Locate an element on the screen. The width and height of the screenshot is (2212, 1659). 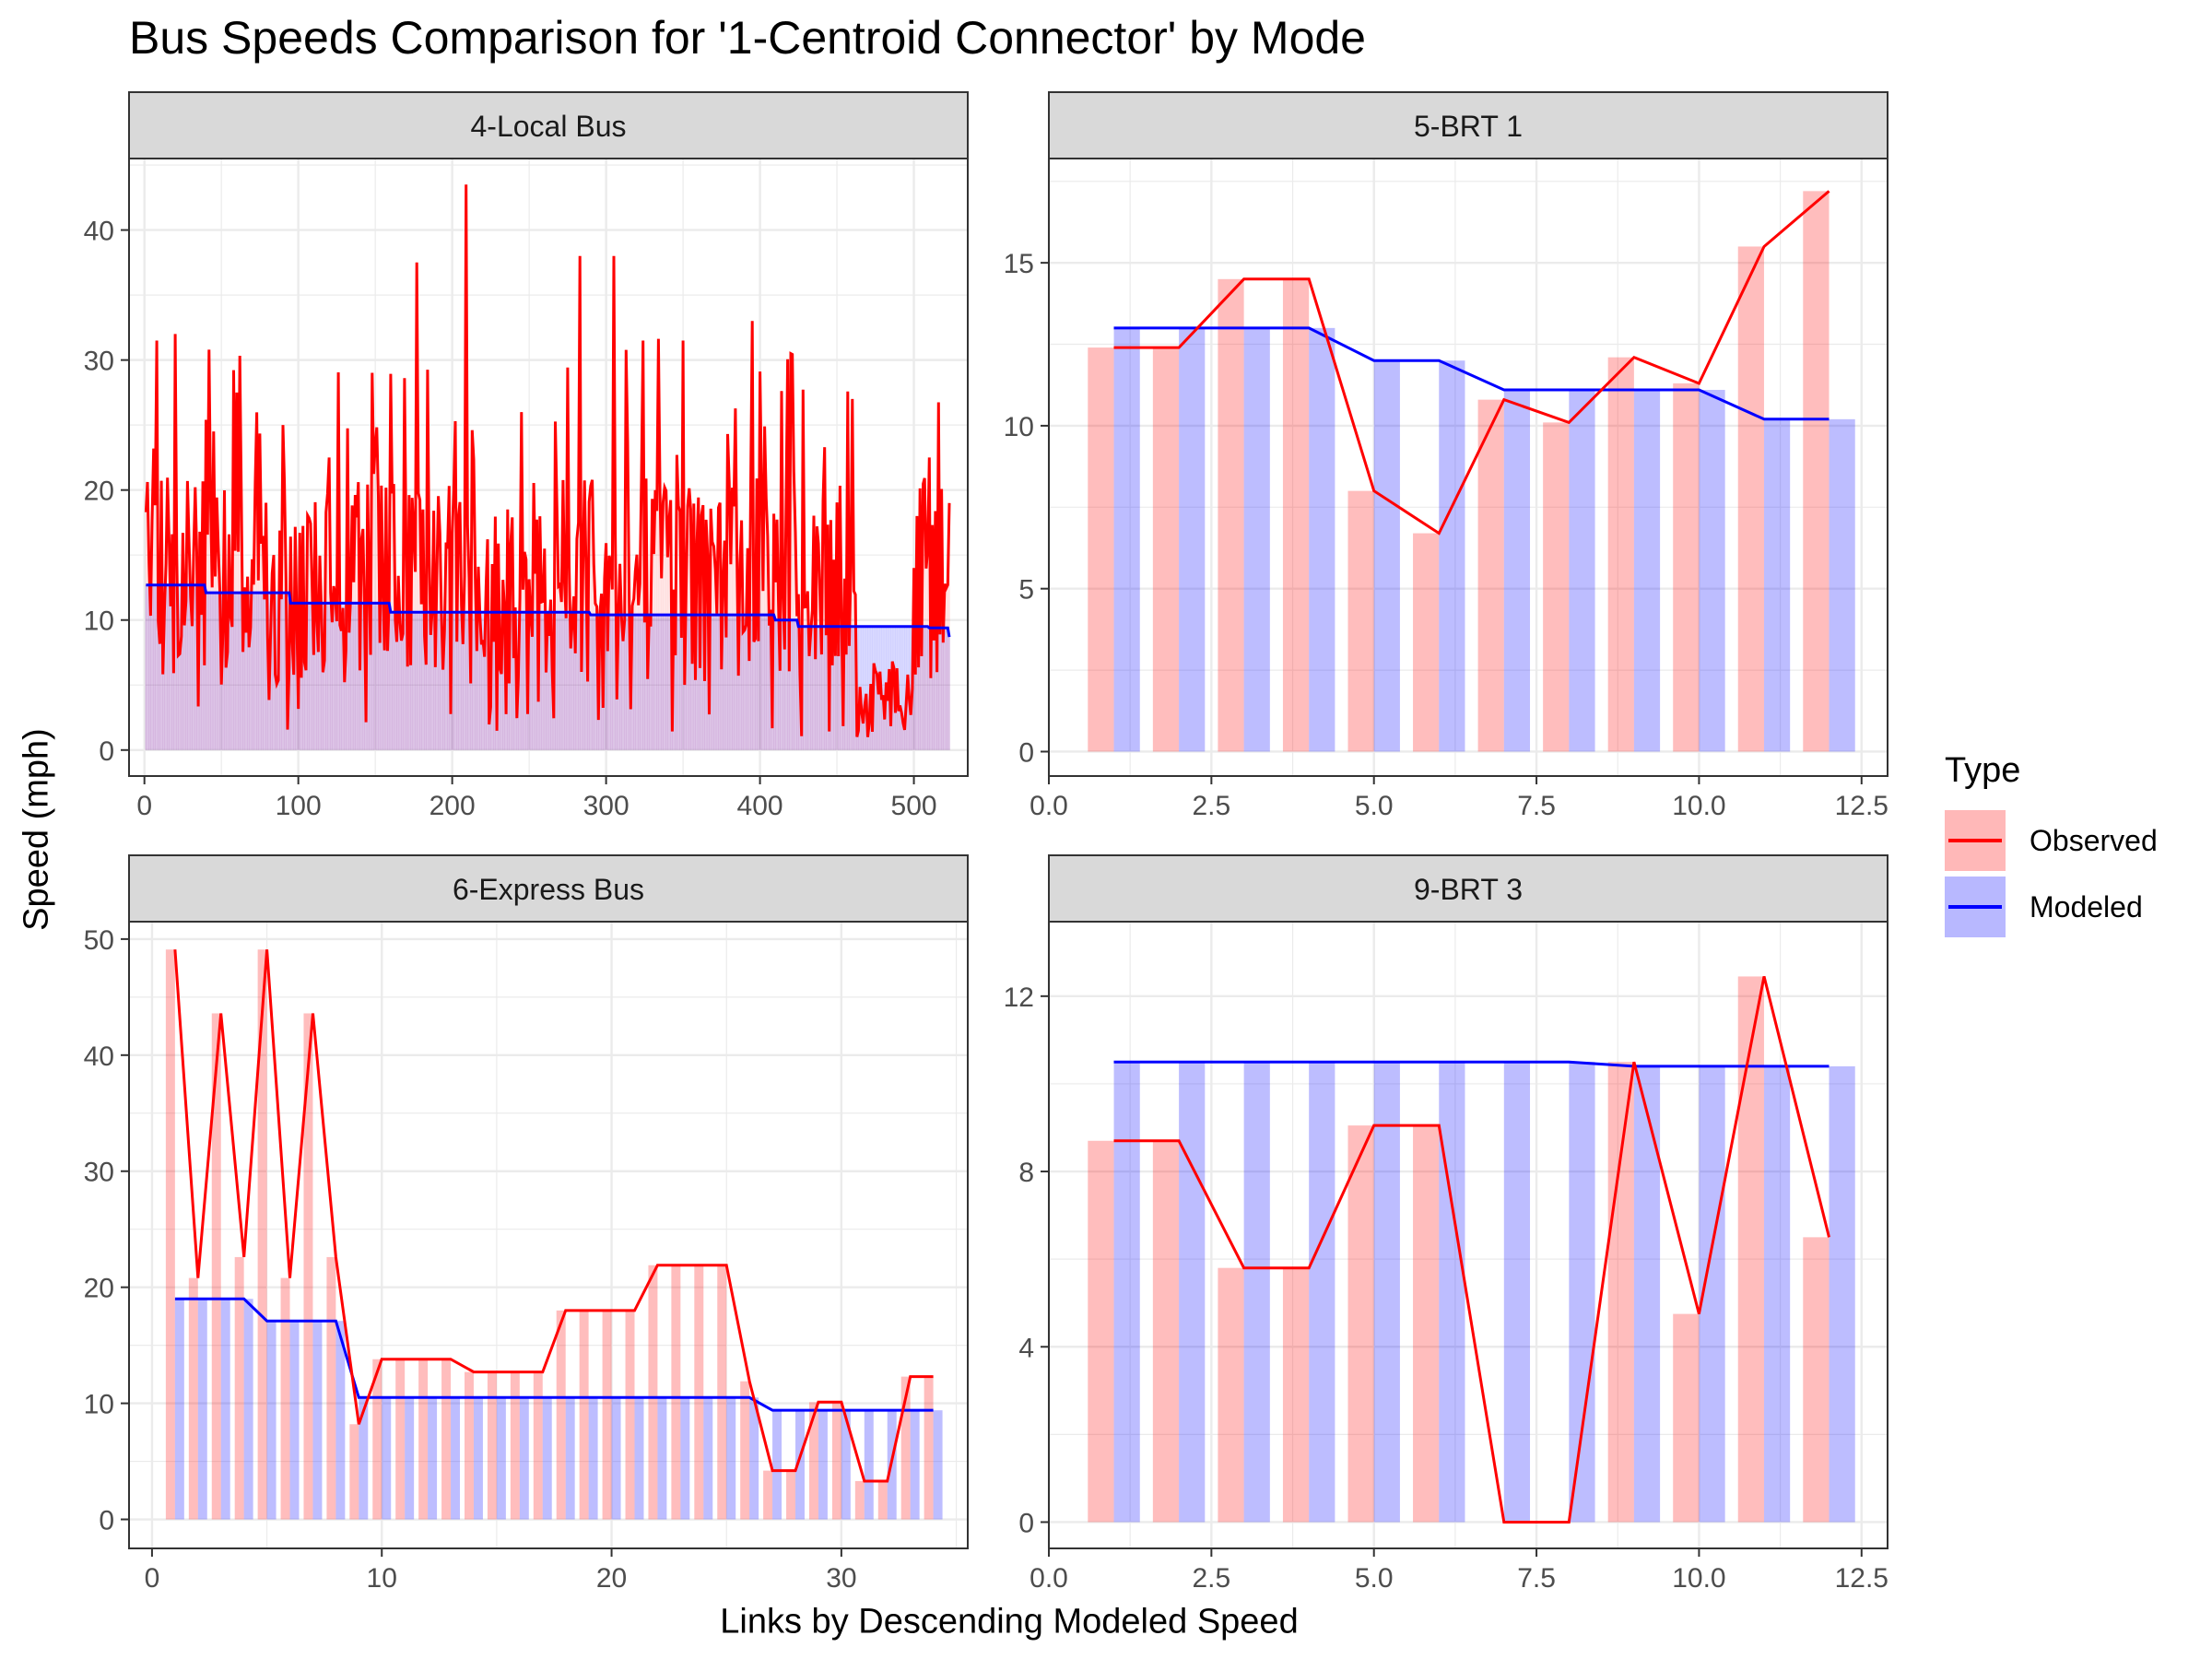
x-tick-label: 30 is located at coordinates (841, 1578).